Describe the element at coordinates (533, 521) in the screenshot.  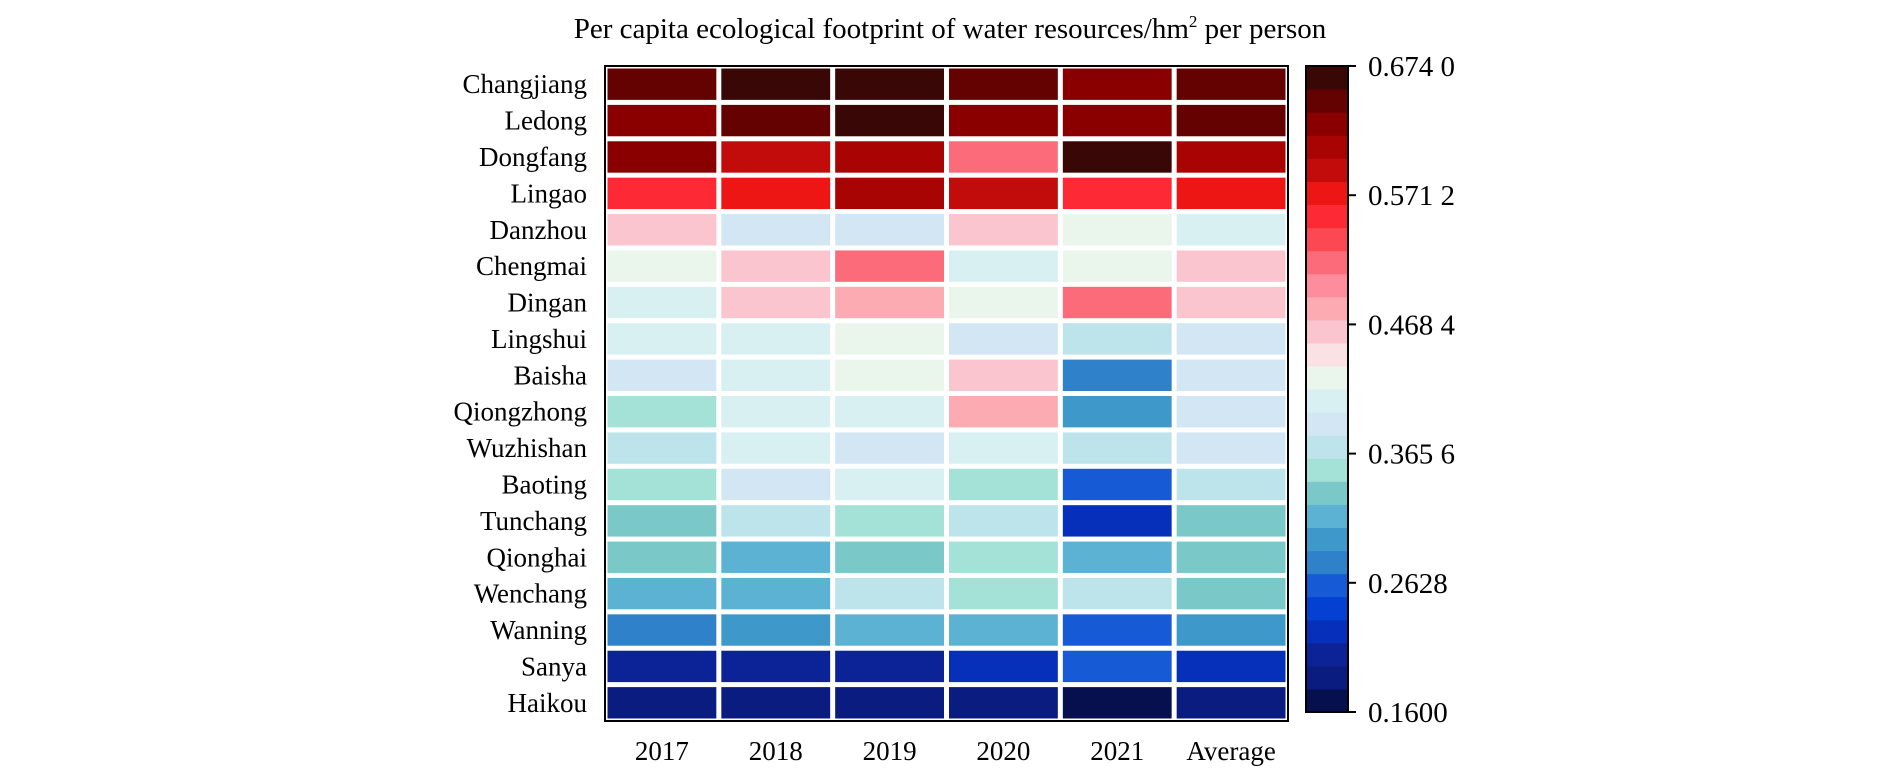
I see `row-label: Tunchang` at that location.